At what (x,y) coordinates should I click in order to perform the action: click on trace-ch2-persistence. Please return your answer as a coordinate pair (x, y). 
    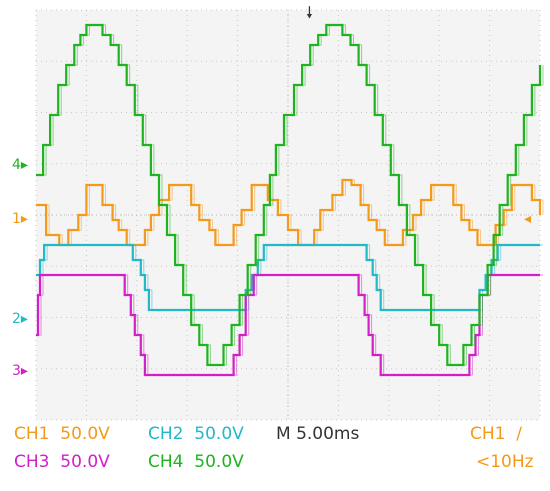
    Looking at the image, I should click on (291, 277).